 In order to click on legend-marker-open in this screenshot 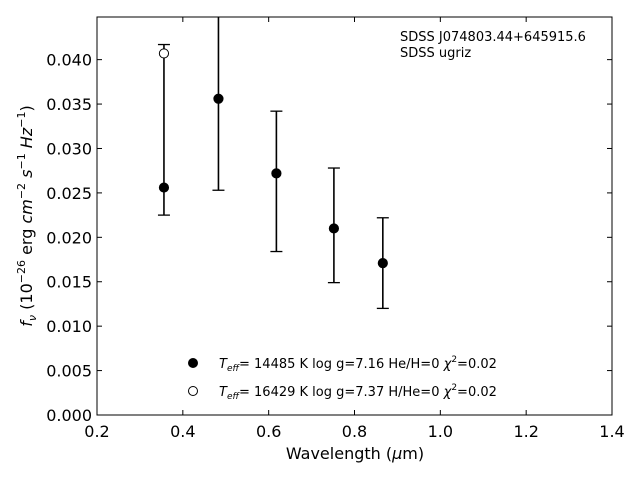, I will do `click(193, 391)`.